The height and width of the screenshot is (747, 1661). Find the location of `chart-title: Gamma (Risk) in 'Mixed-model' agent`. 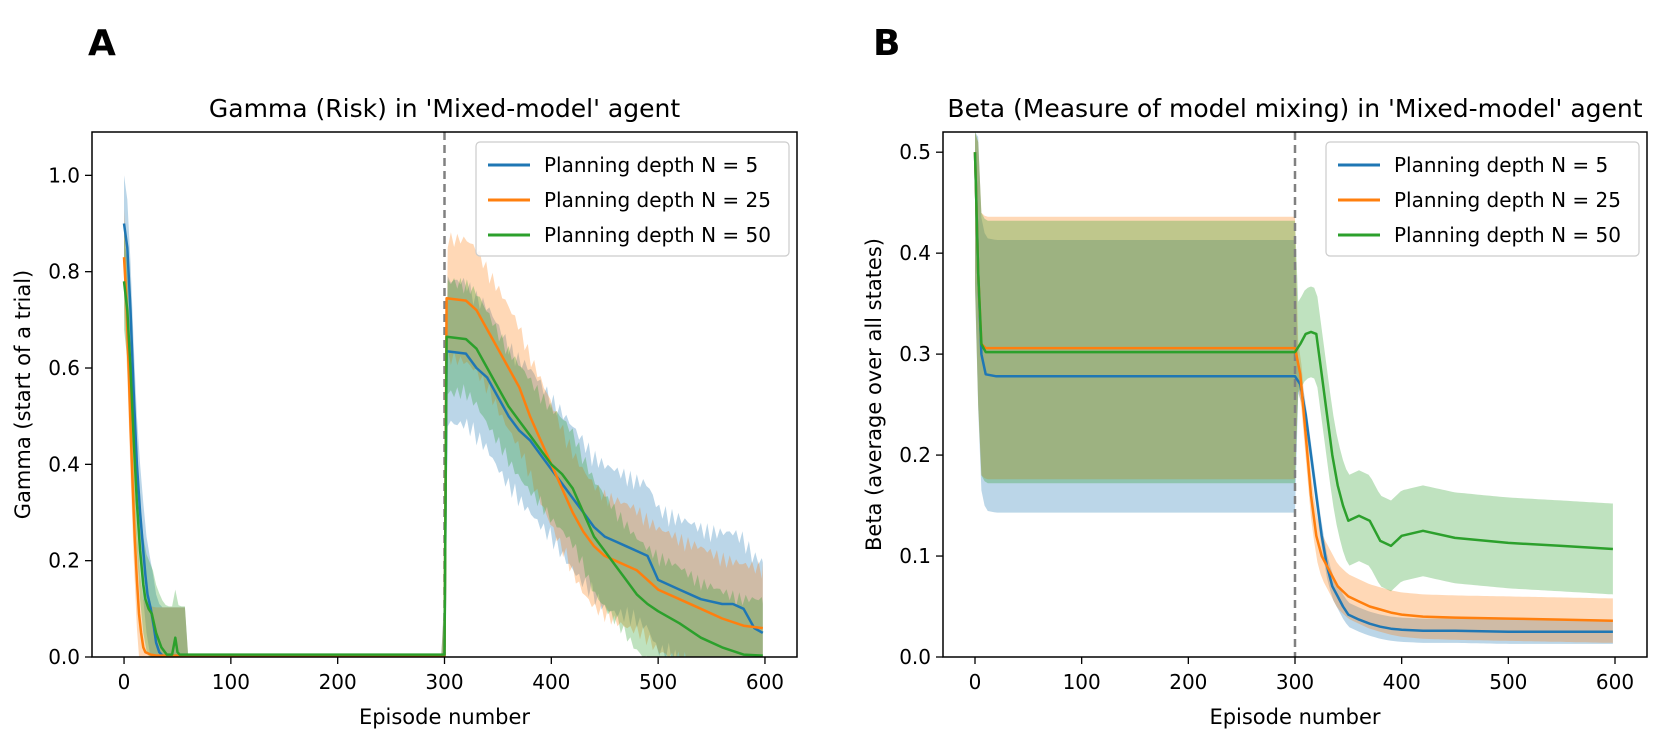

chart-title: Gamma (Risk) in 'Mixed-model' agent is located at coordinates (444, 108).